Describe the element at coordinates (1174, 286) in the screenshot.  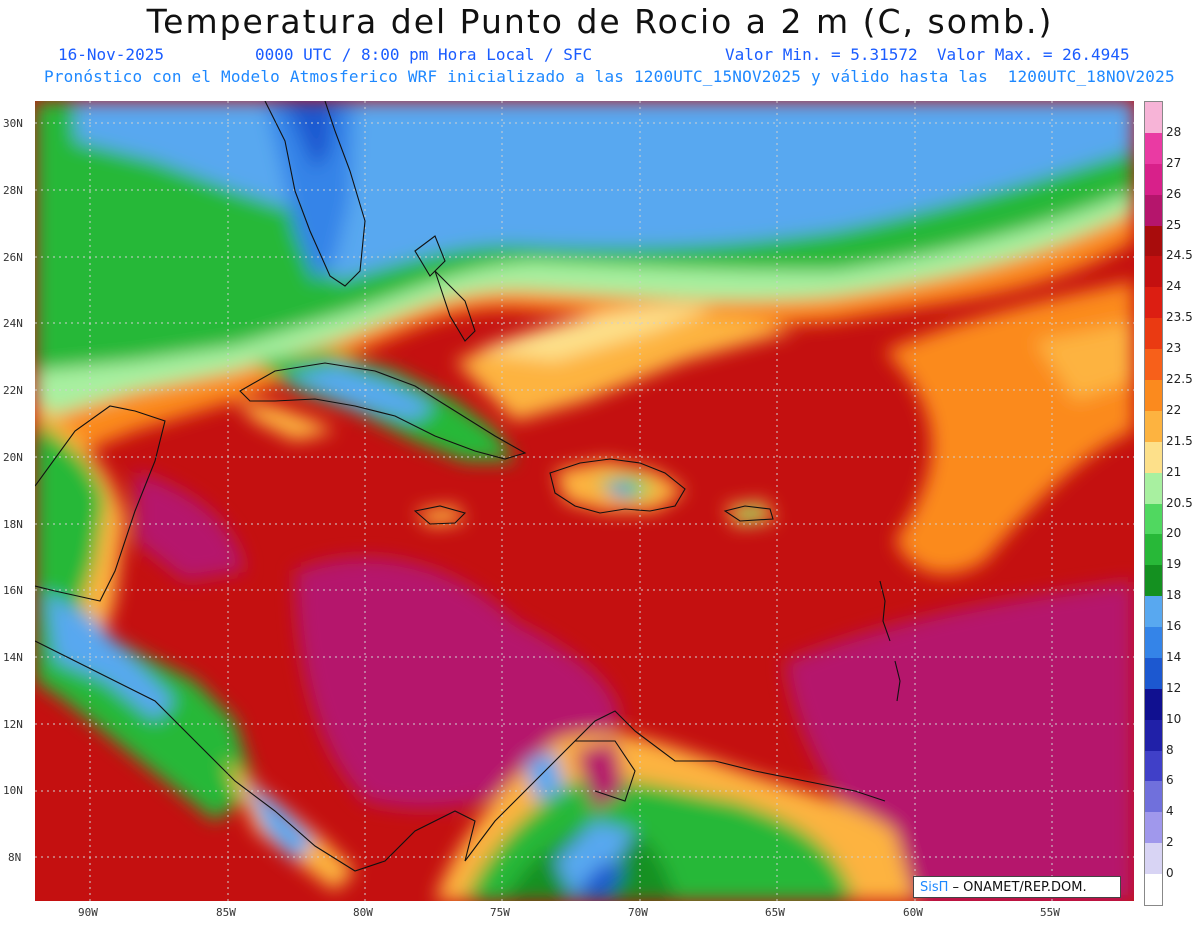
I see `colorbar-label: 24` at that location.